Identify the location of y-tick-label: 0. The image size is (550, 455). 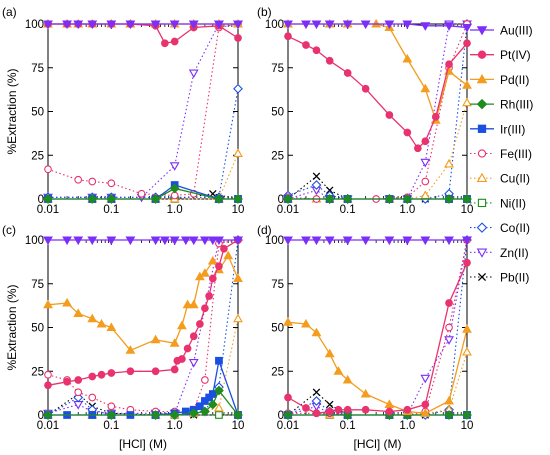
(281, 416).